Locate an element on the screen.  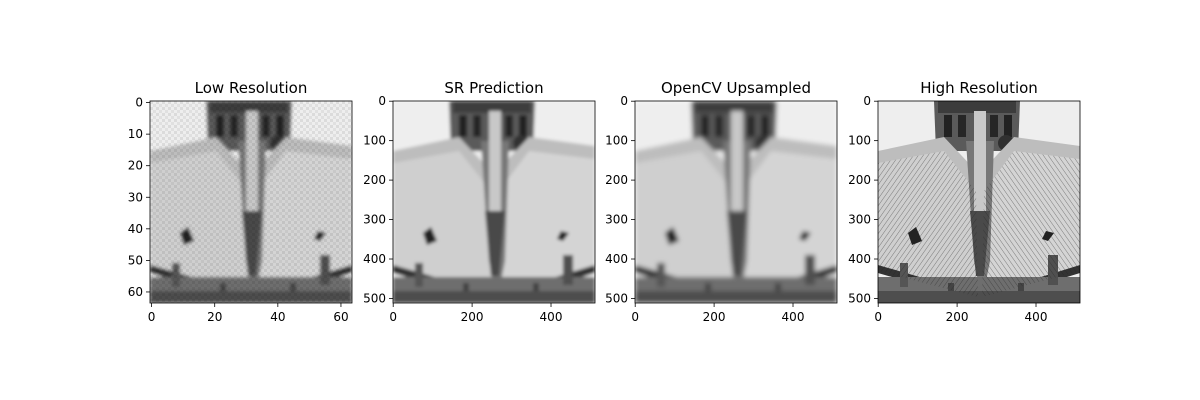
image-opencv-upsampled is located at coordinates (736, 202).